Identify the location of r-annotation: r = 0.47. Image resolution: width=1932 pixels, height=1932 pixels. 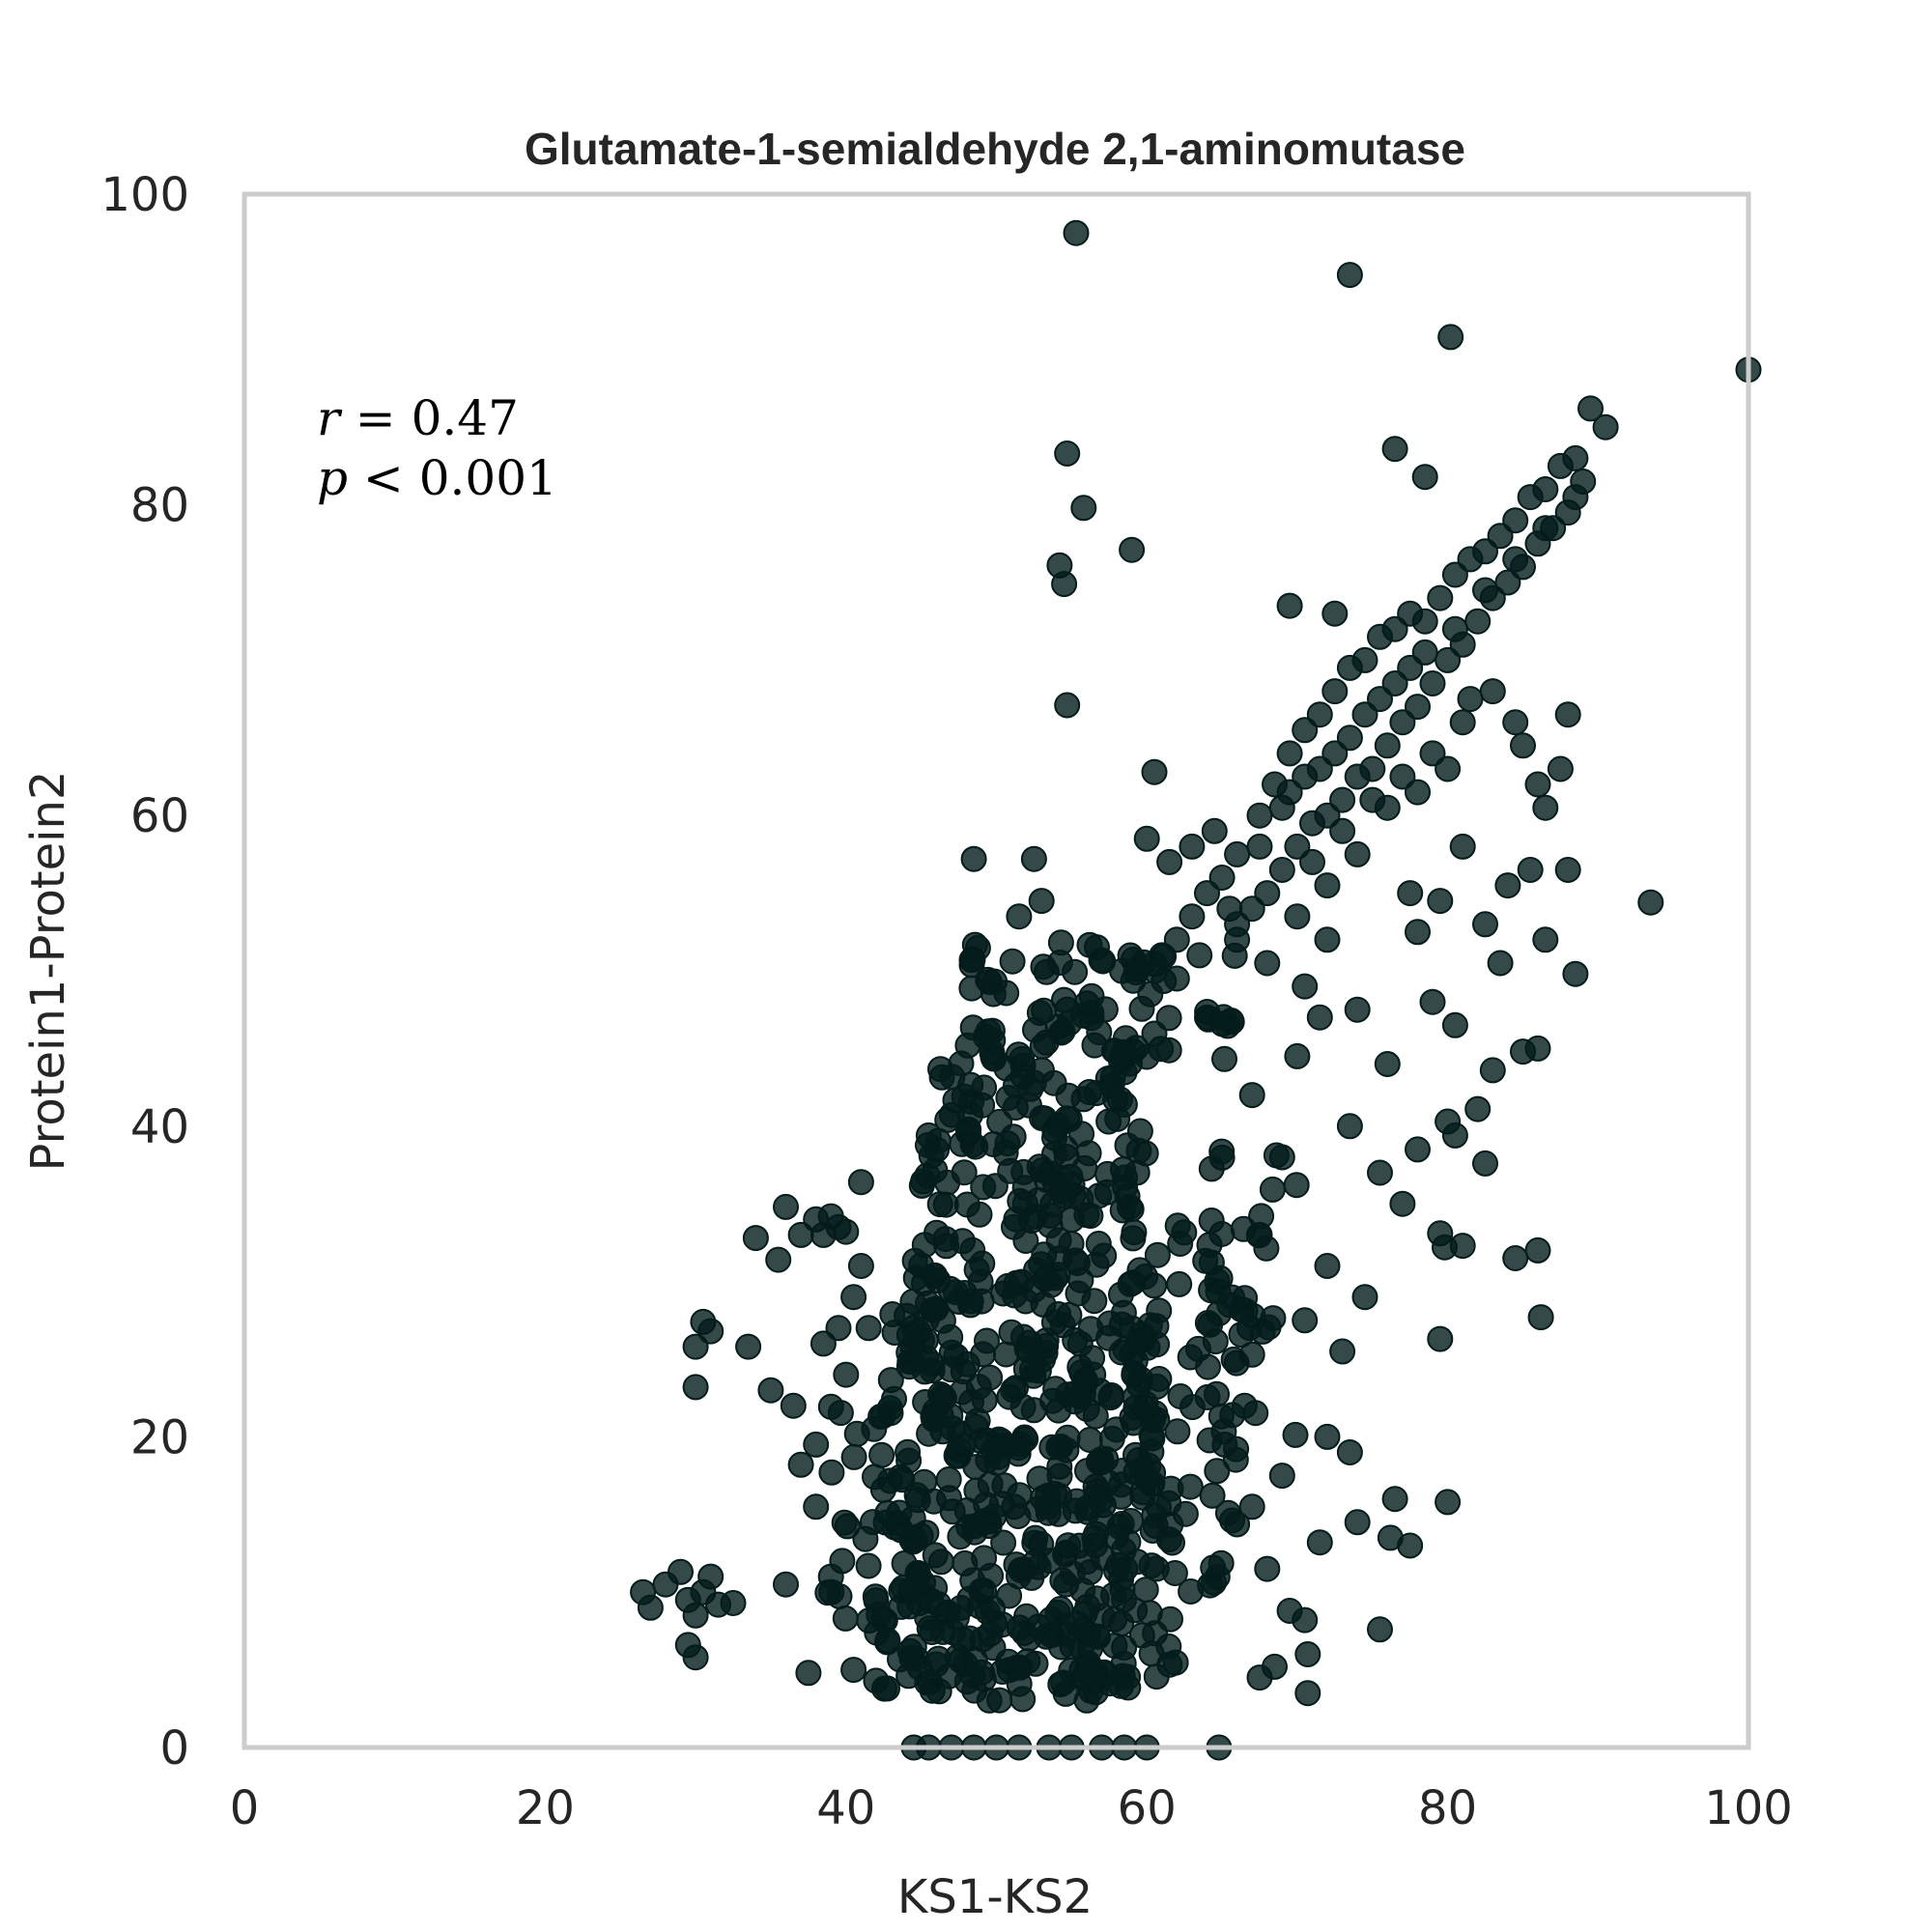
(418, 418).